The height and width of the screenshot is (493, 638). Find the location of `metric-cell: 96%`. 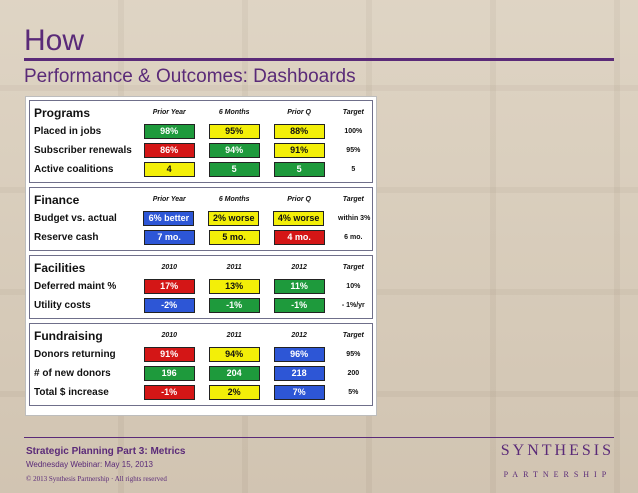

metric-cell: 96% is located at coordinates (299, 354).